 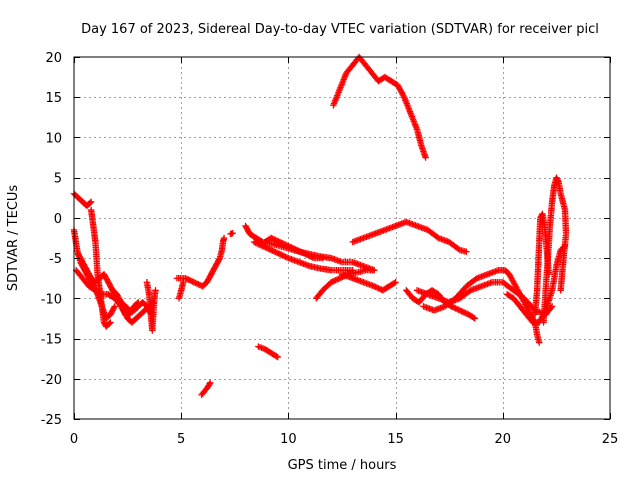 I want to click on x-tick-label: 25, so click(x=610, y=439).